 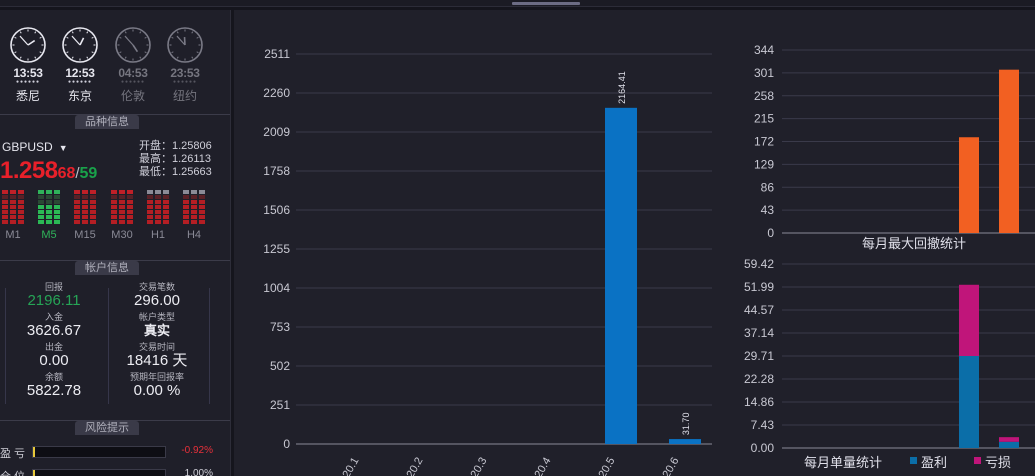 I want to click on y-tick-label: 2511, so click(x=277, y=54).